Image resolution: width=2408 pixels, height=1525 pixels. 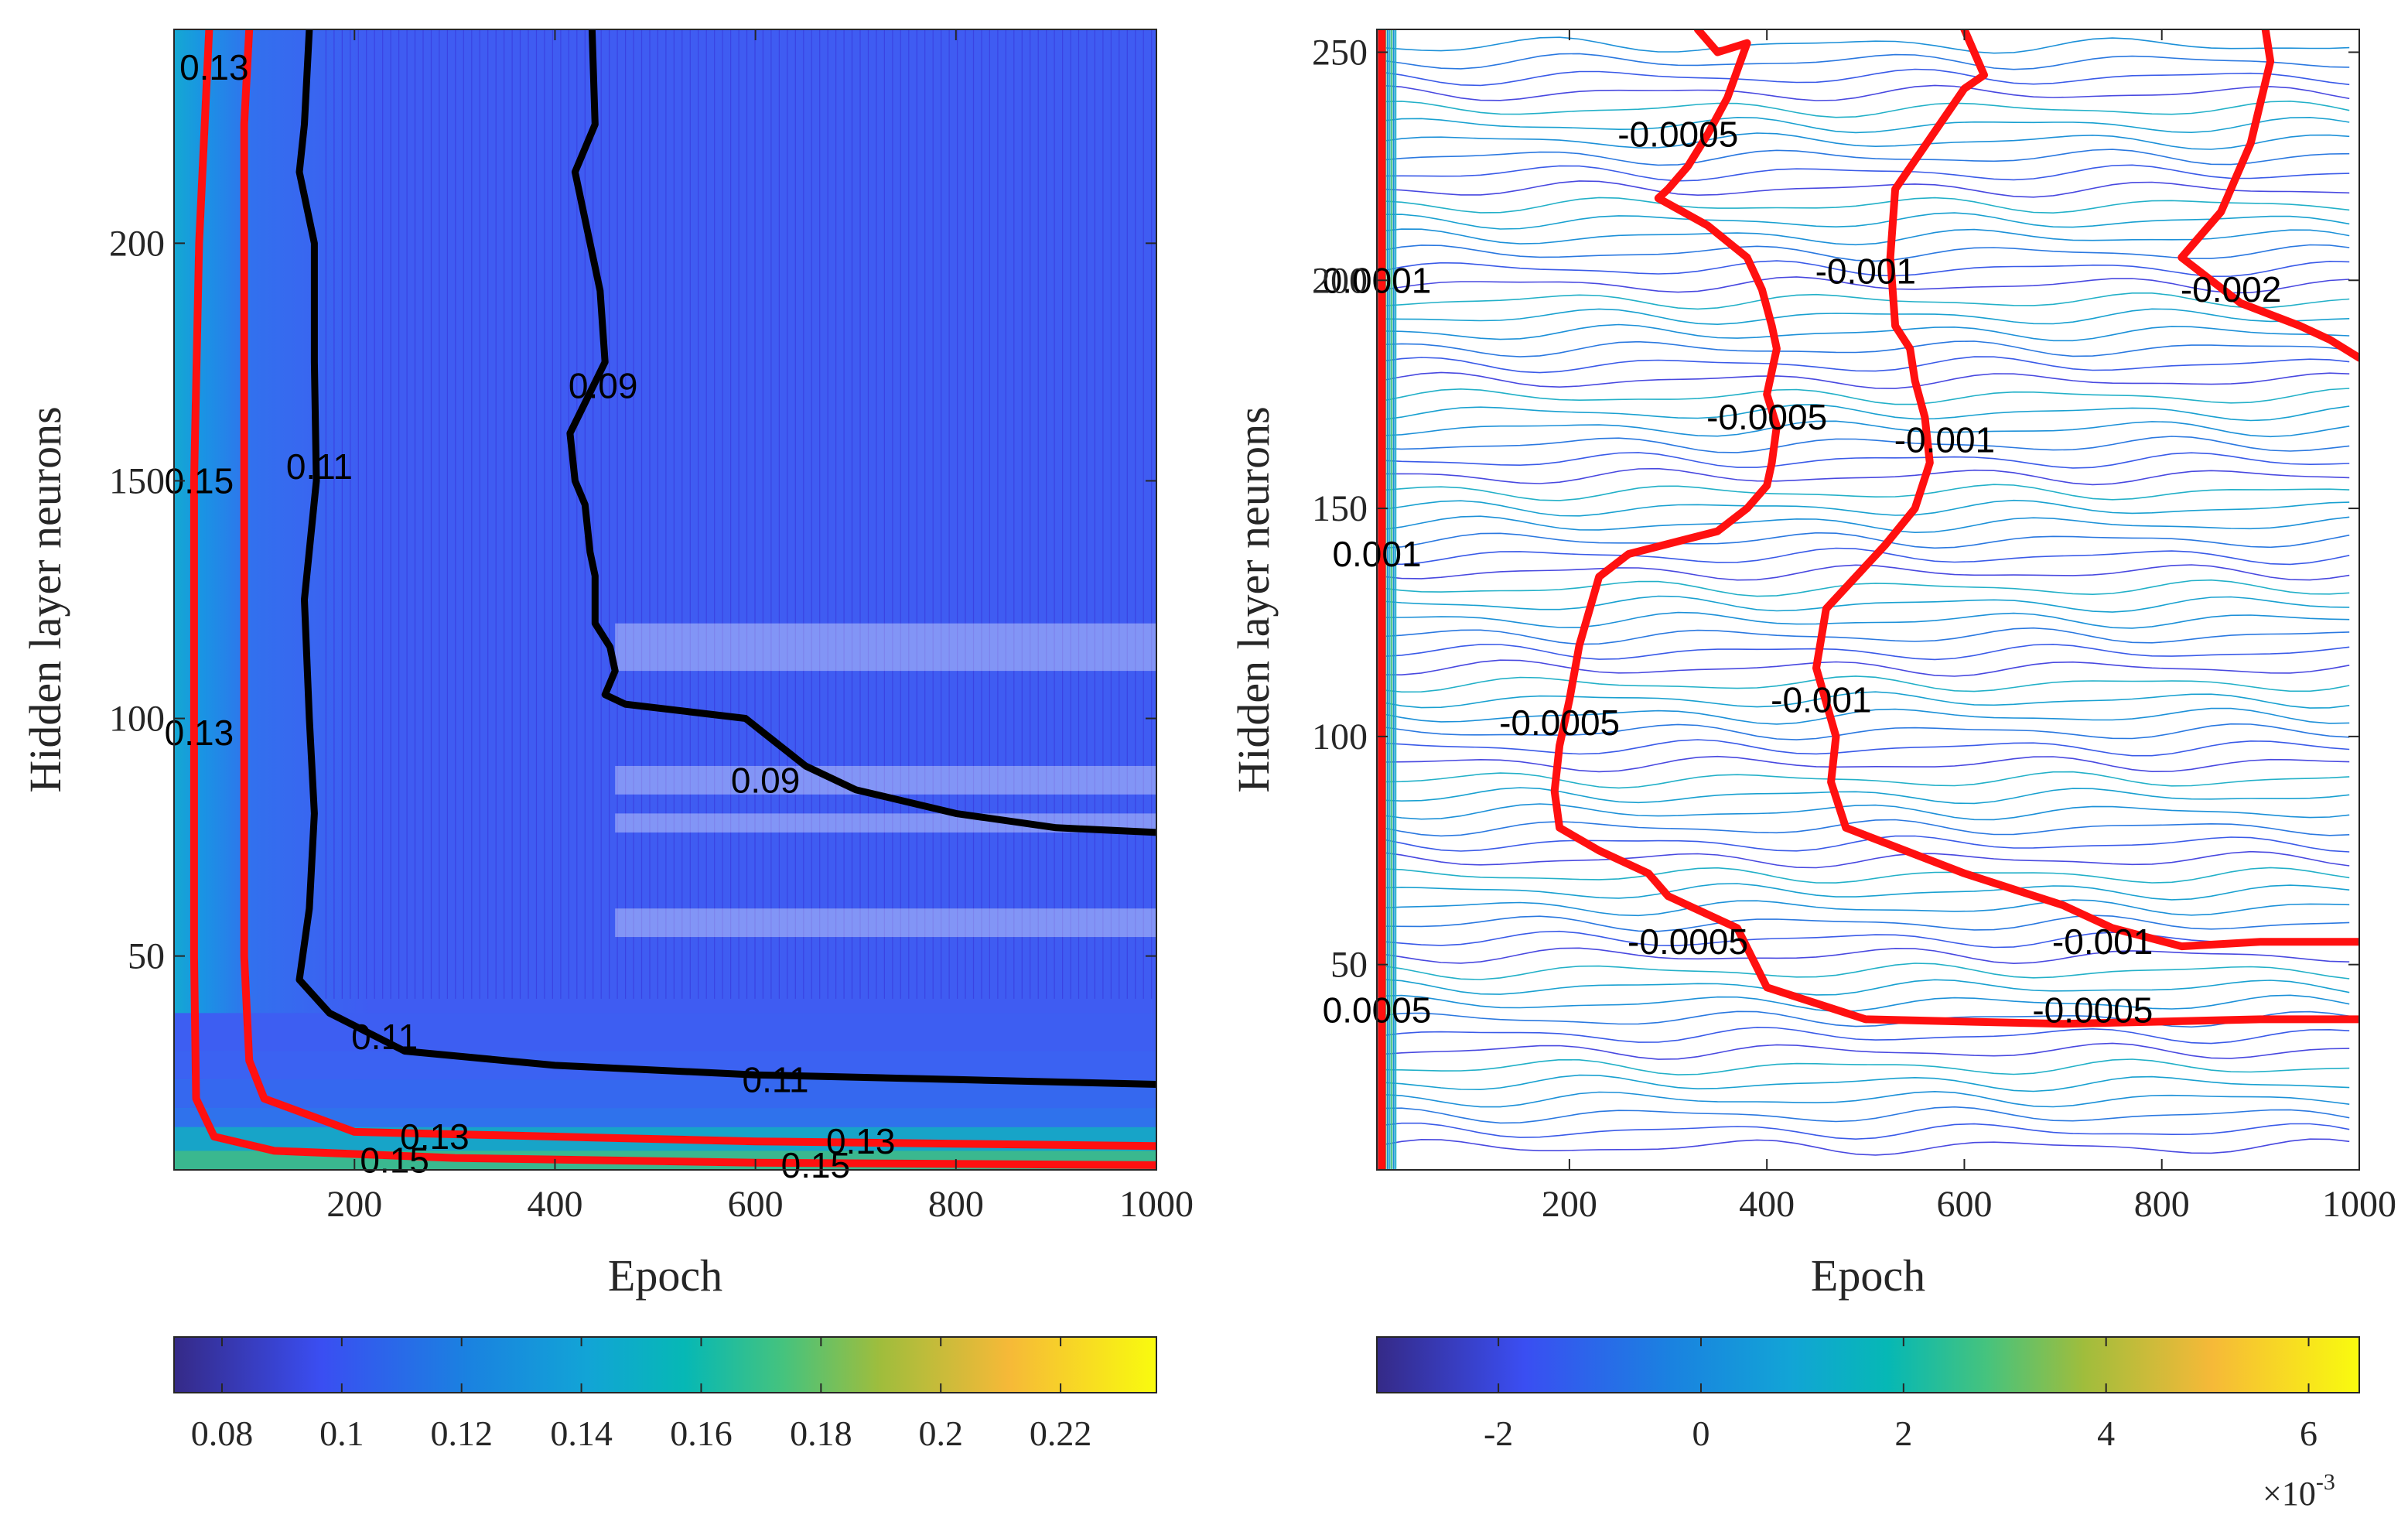 What do you see at coordinates (137, 480) in the screenshot?
I see `left-y-tick-label: 150` at bounding box center [137, 480].